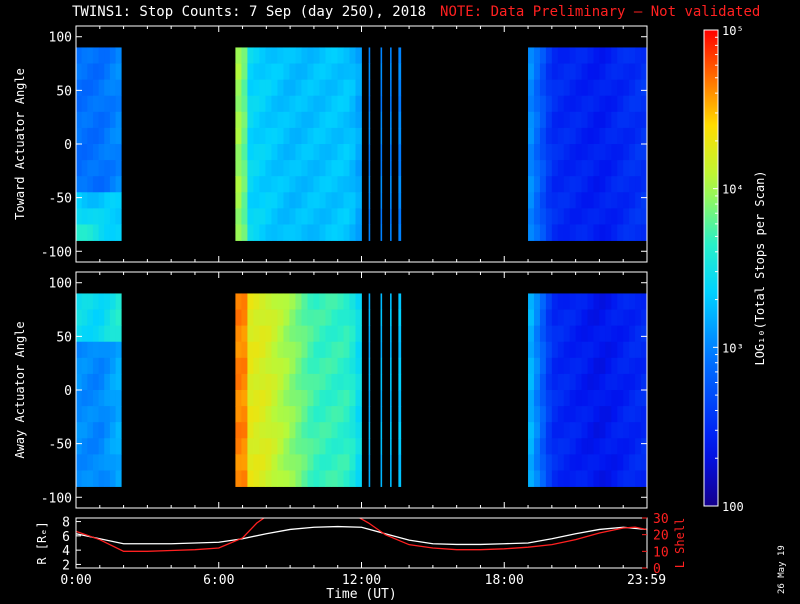  What do you see at coordinates (56, 498) in the screenshot?
I see `y-tick-label: -100` at bounding box center [56, 498].